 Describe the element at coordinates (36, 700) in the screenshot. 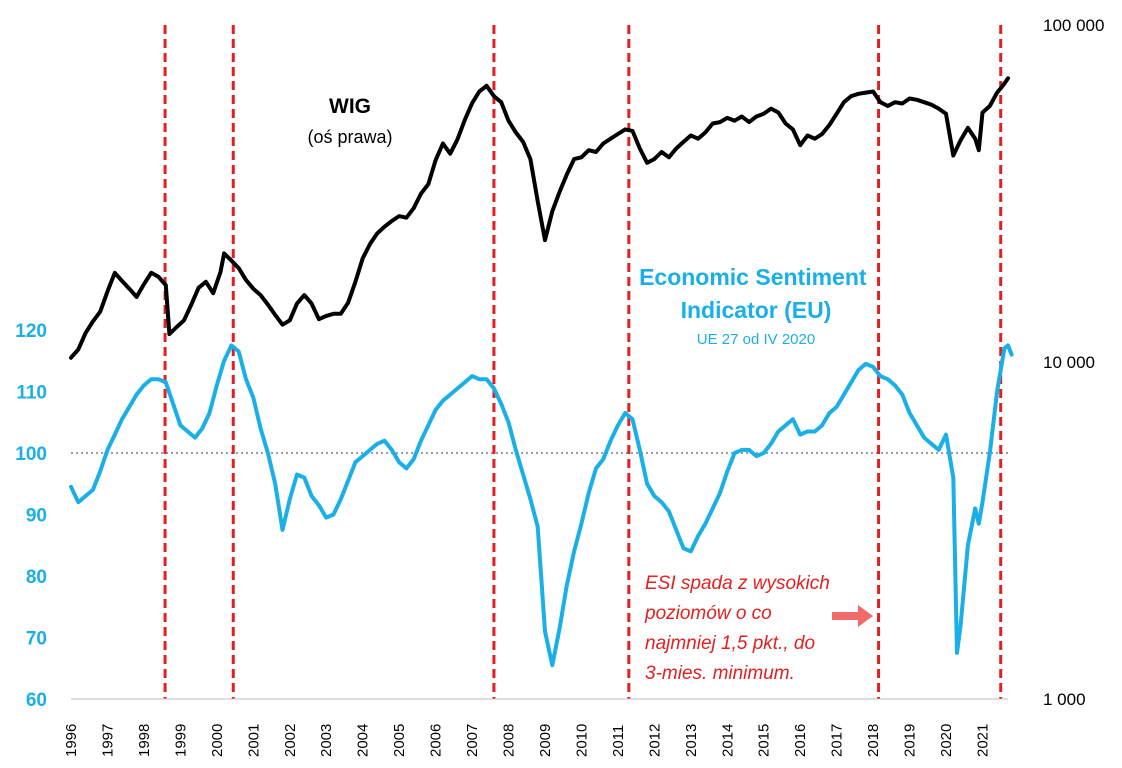

I see `y-left-tick-label: 60` at that location.